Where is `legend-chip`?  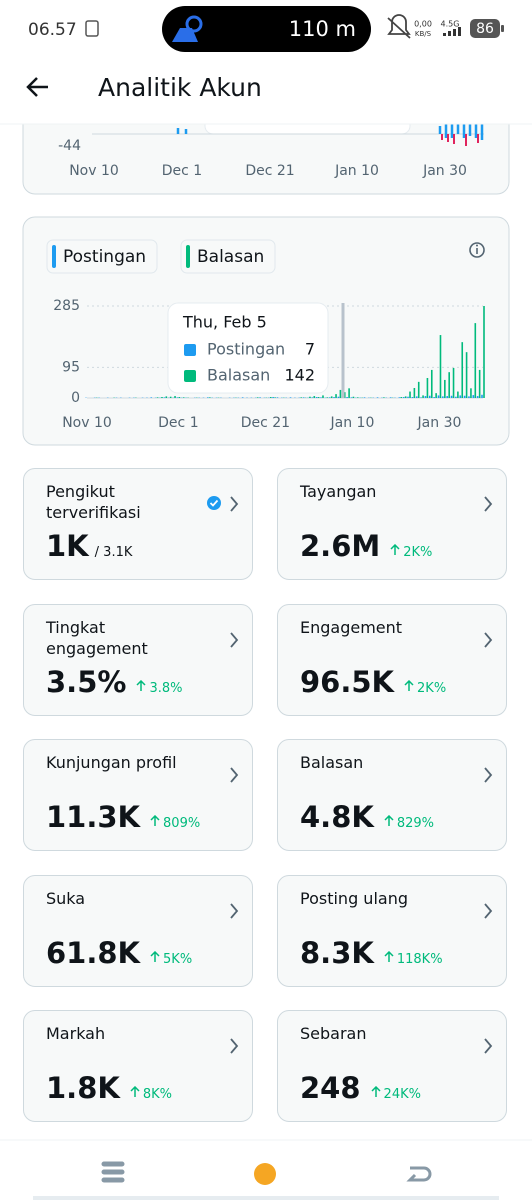 legend-chip is located at coordinates (228, 256).